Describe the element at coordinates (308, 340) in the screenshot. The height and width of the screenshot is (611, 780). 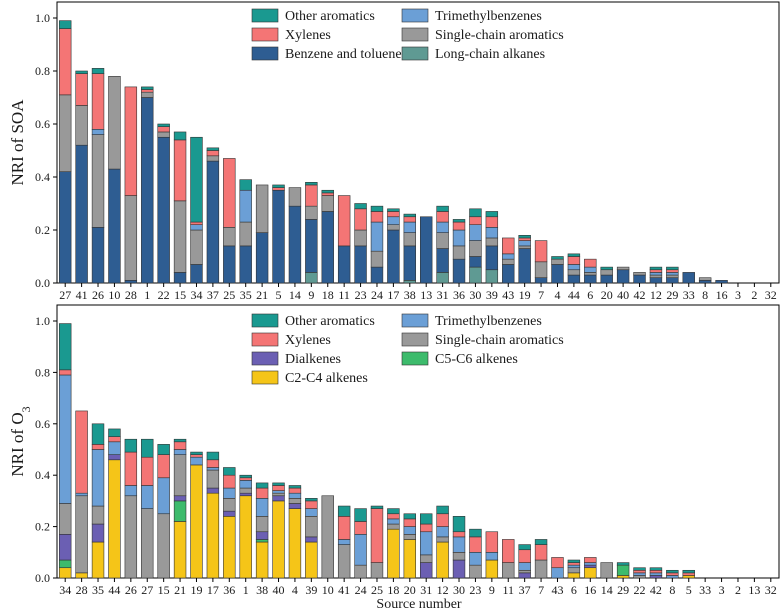
I see `legend-label: Xylenes` at that location.